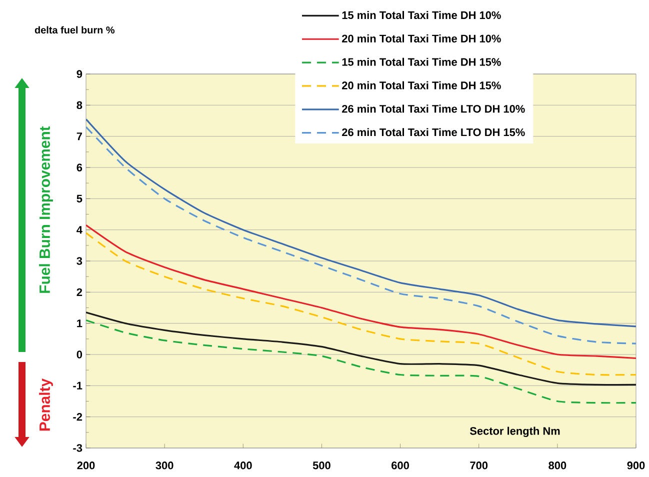 This screenshot has height=477, width=649. Describe the element at coordinates (86, 466) in the screenshot. I see `x-tick-label: 200` at that location.